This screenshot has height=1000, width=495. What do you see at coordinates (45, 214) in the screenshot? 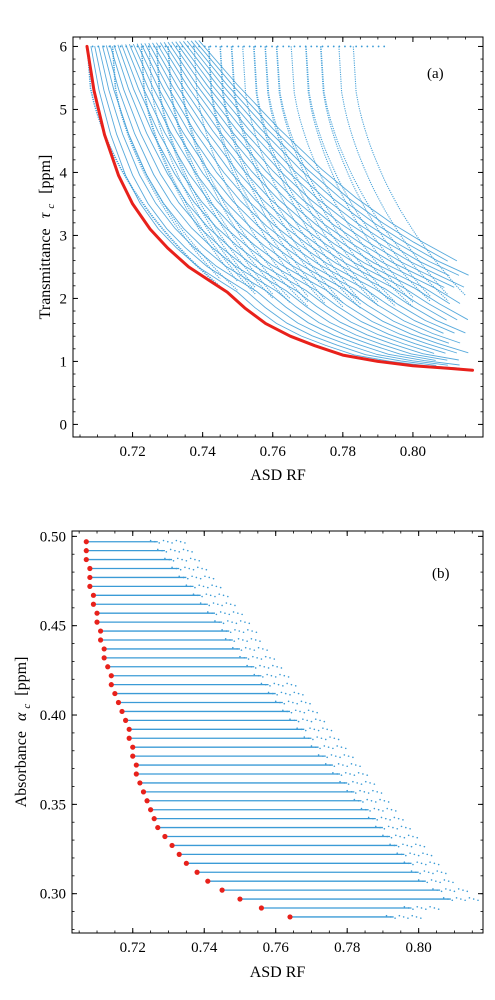
I see `y-axis-title-a-symbol: τ` at bounding box center [45, 214].